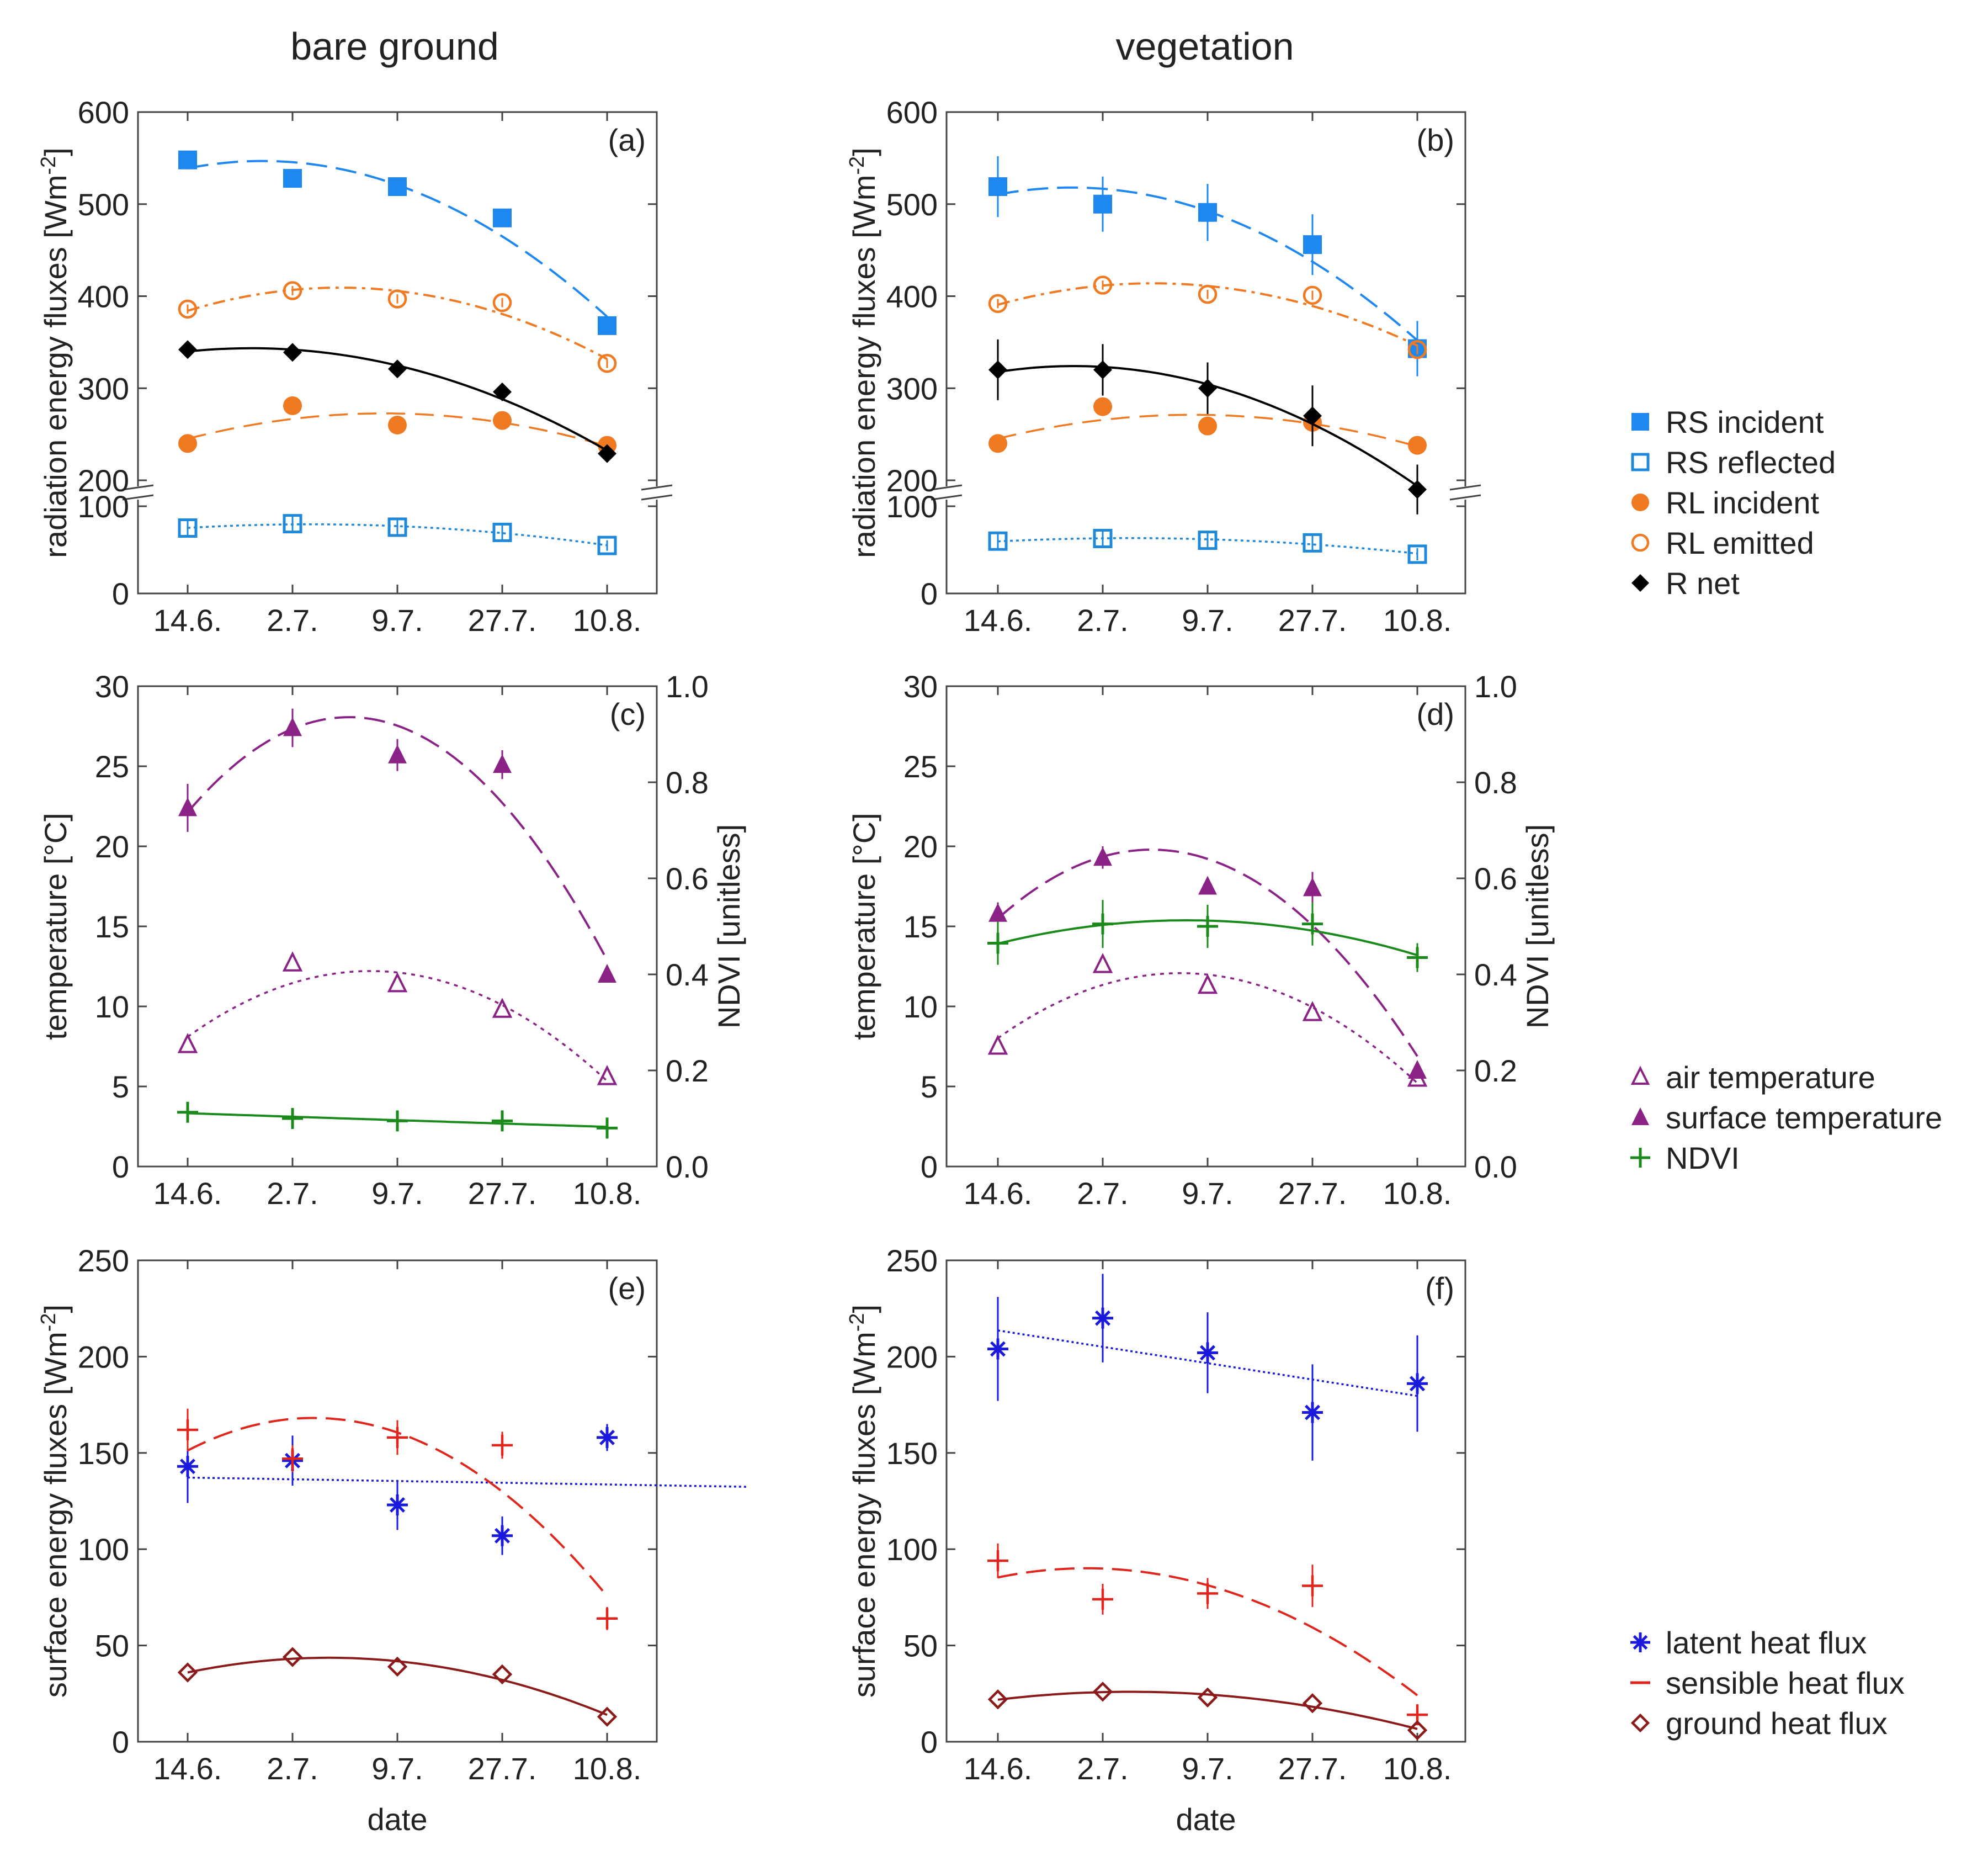  I want to click on series-r-net, so click(1207, 427).